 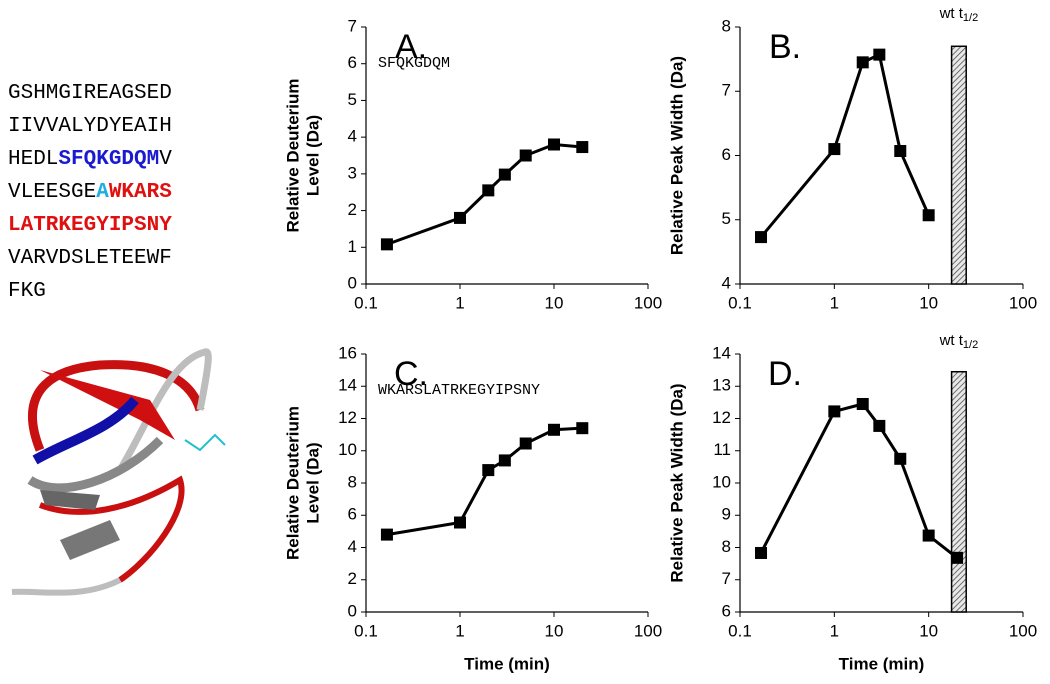 What do you see at coordinates (90, 192) in the screenshot?
I see `sequence-line: VLEESGEAWKARS` at bounding box center [90, 192].